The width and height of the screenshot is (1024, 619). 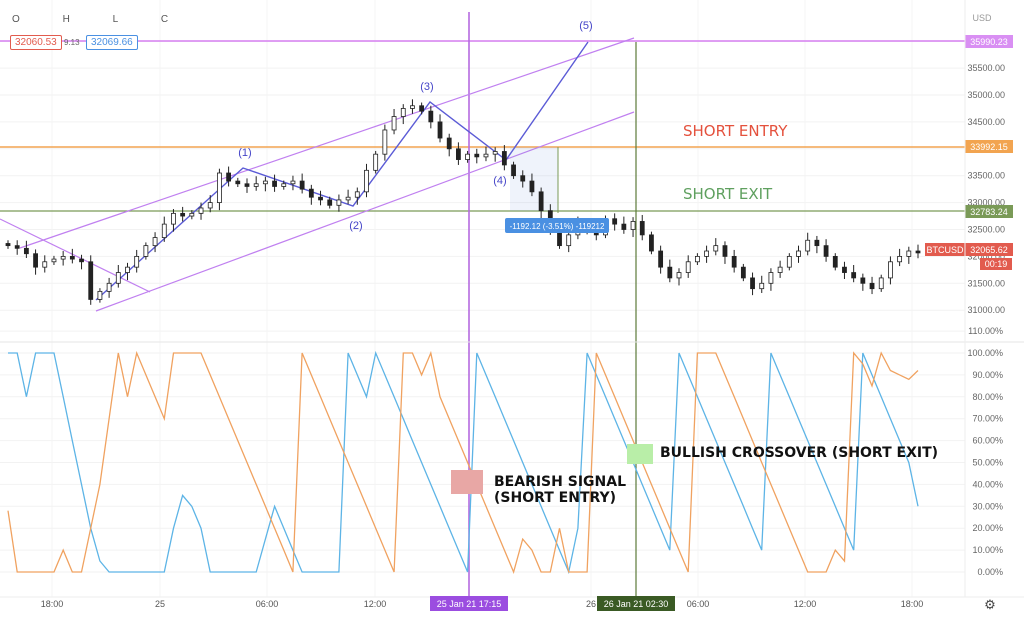 I want to click on ask-price-box: 32069.66, so click(x=112, y=42).